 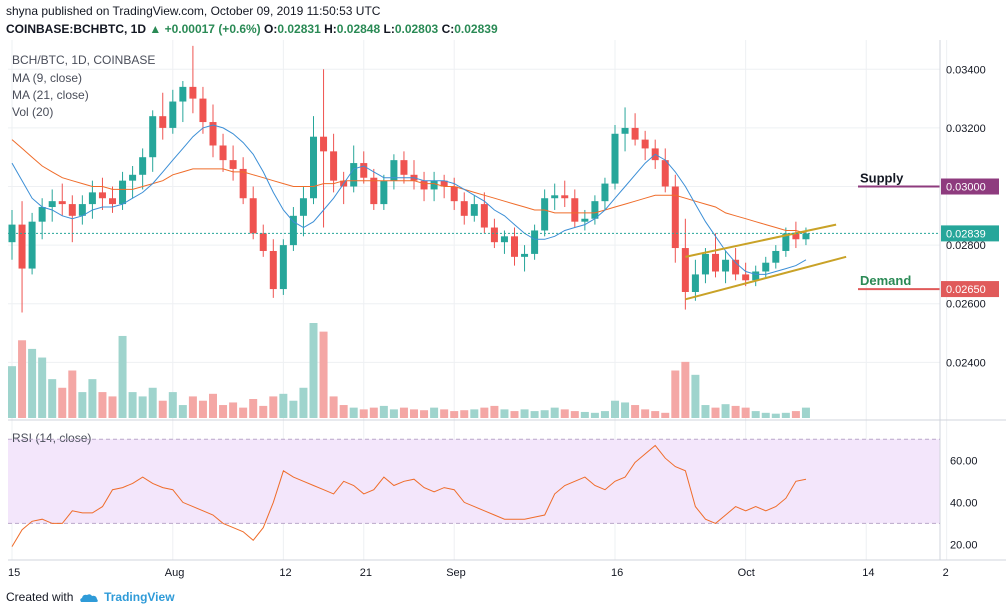 I want to click on y-tick-label: 0.02600, so click(x=966, y=305).